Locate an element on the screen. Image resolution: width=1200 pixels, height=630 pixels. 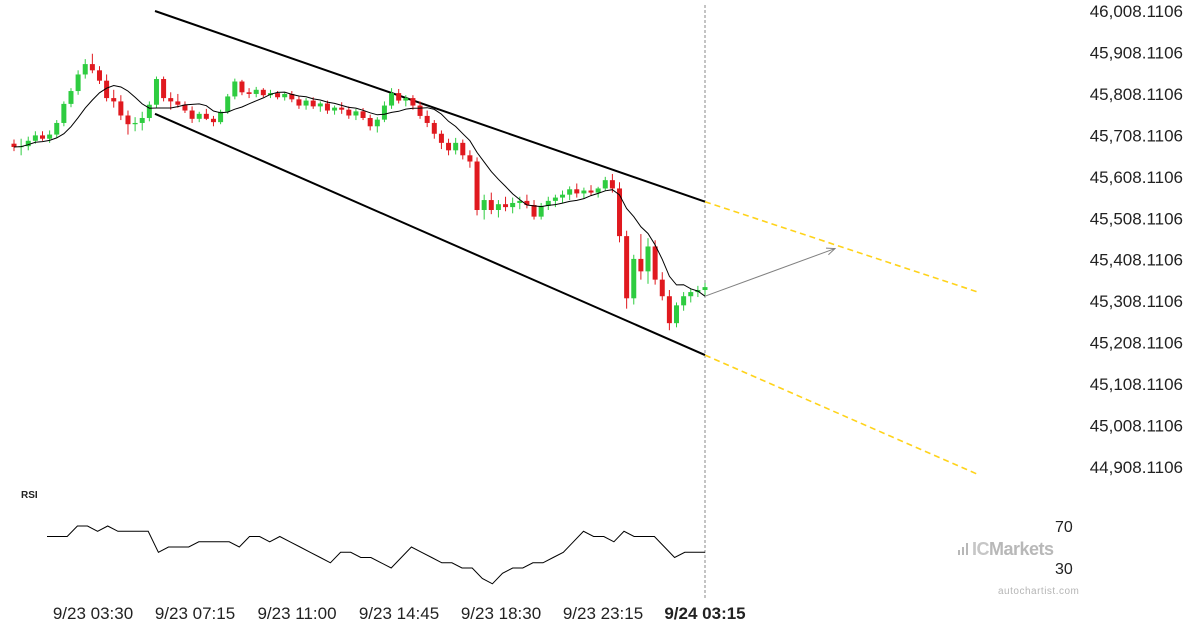
logo-prefix: IC is located at coordinates (981, 549).